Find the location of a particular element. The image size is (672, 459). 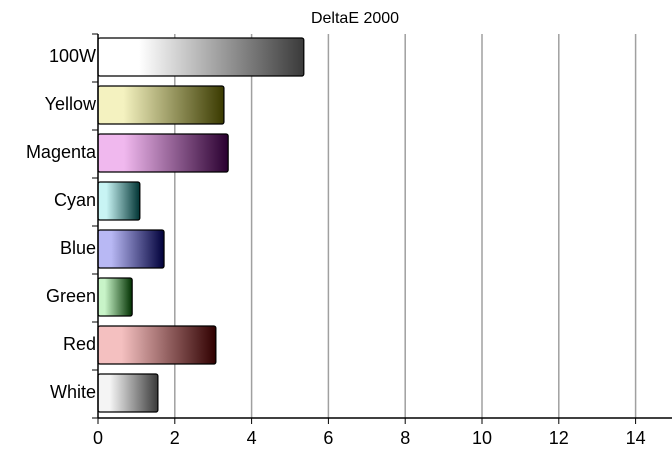

y-tick-label: 100W is located at coordinates (72, 56).